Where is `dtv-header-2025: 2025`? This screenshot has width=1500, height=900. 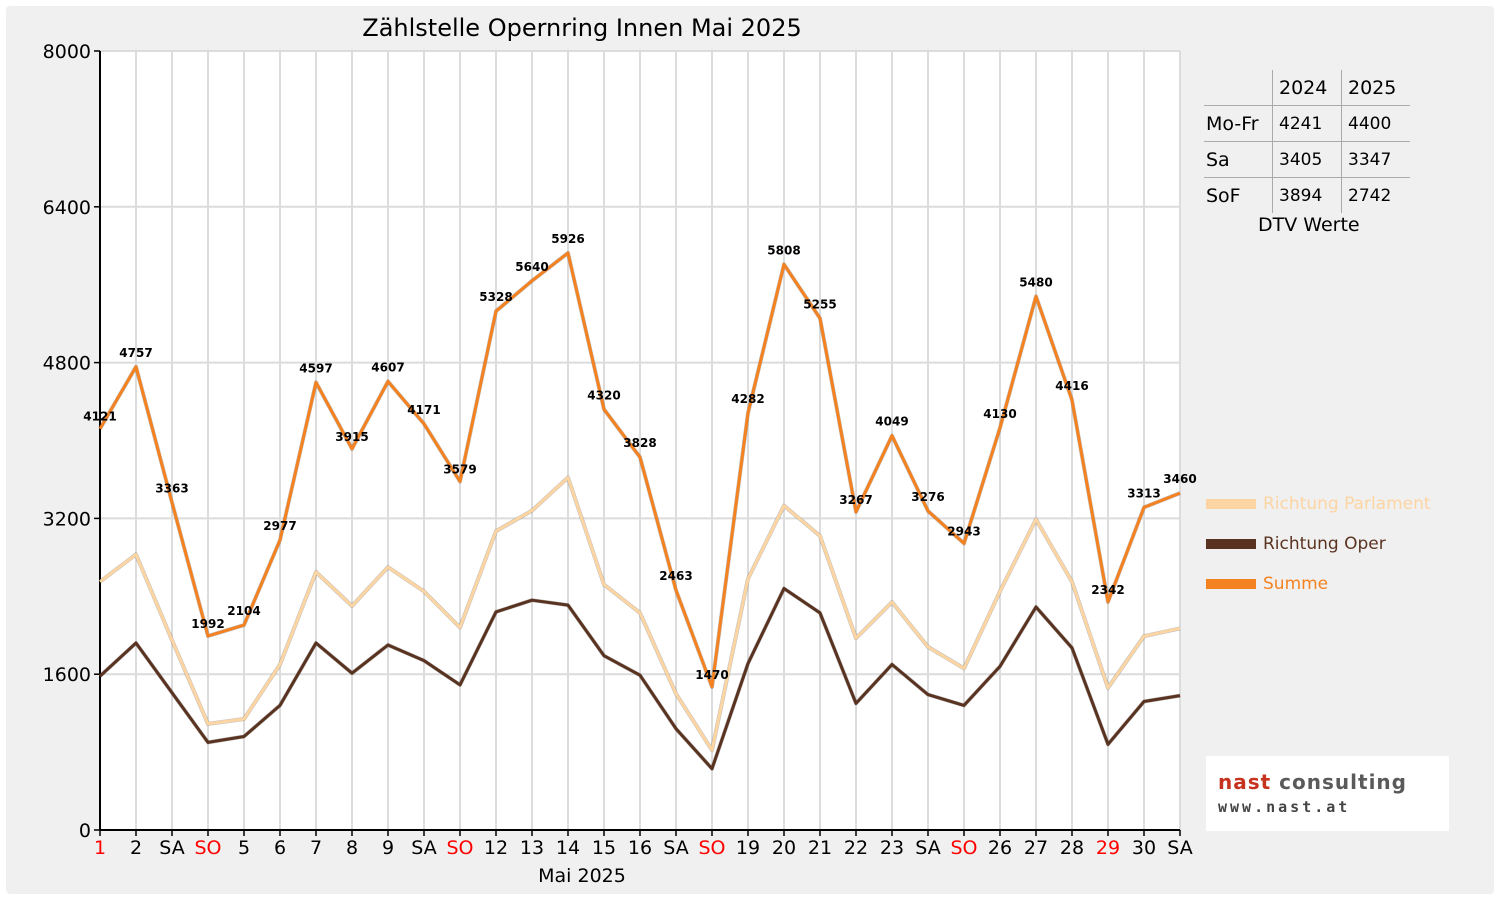 dtv-header-2025: 2025 is located at coordinates (1375, 88).